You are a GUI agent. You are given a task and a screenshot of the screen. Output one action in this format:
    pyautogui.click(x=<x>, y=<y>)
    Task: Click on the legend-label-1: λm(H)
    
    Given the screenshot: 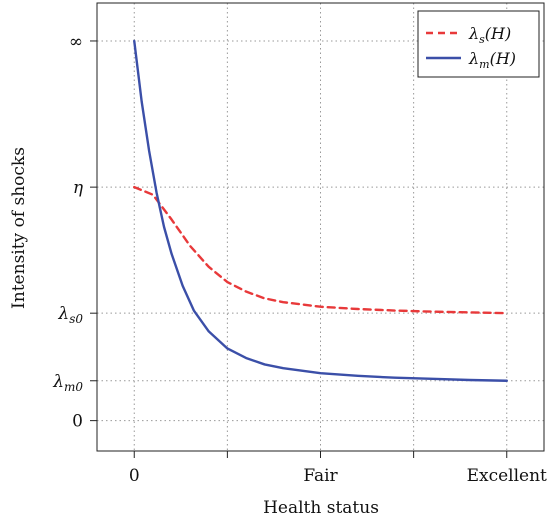 What is the action you would take?
    pyautogui.click(x=492, y=60)
    